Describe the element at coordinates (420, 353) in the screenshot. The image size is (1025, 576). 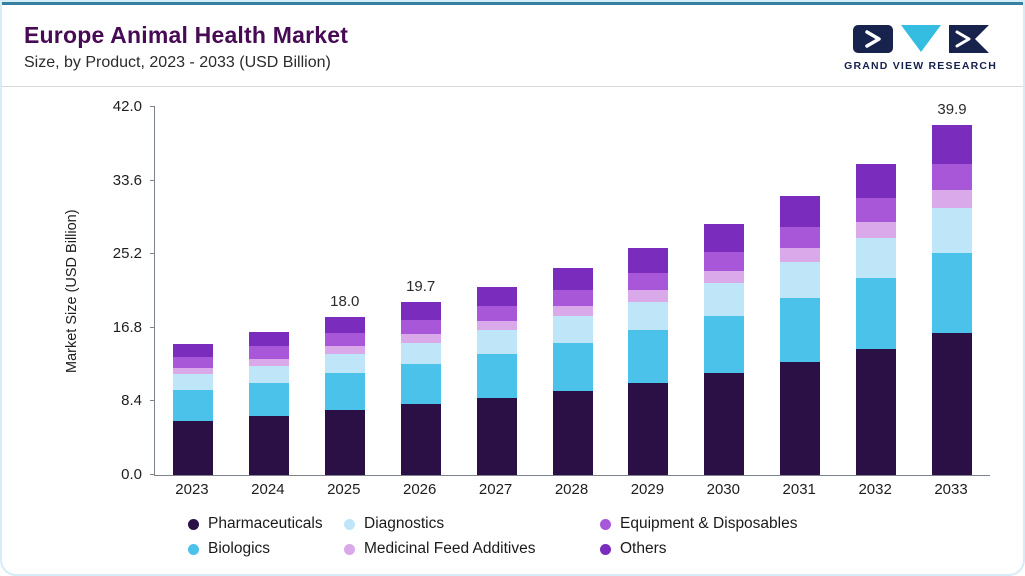
I see `segment-diagnostics-2026` at that location.